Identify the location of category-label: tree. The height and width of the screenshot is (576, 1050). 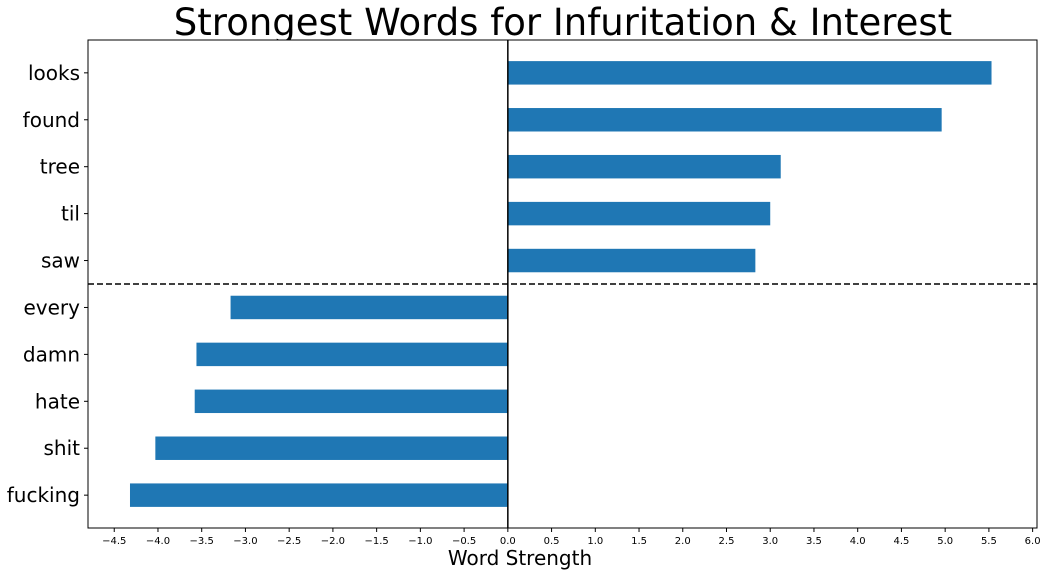
(60, 167).